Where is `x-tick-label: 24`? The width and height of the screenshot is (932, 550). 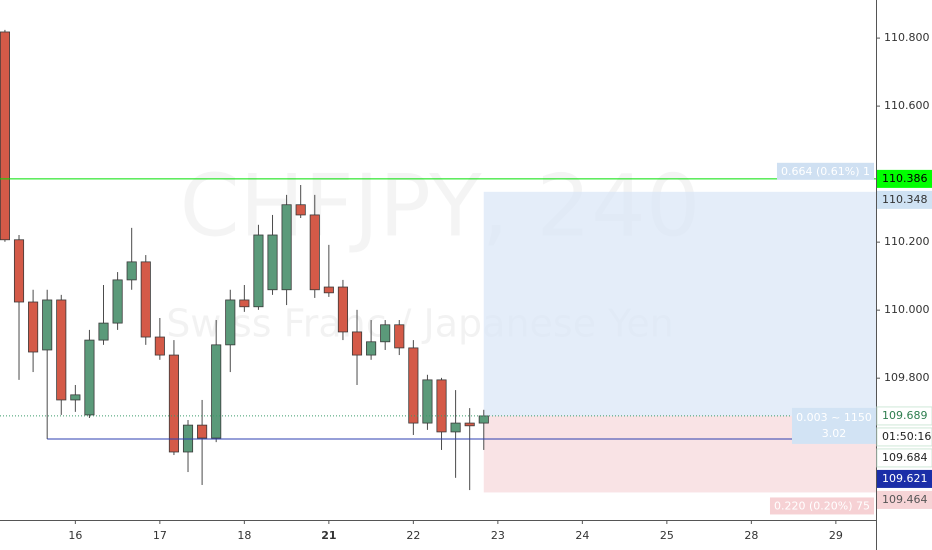 x-tick-label: 24 is located at coordinates (582, 535).